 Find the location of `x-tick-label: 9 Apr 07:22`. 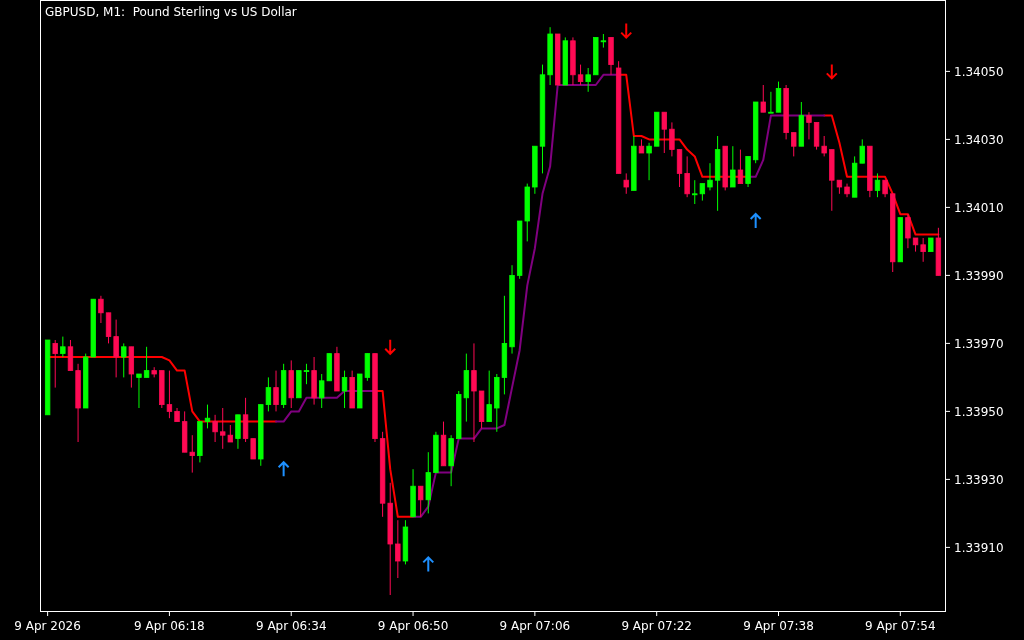

x-tick-label: 9 Apr 07:22 is located at coordinates (656, 626).